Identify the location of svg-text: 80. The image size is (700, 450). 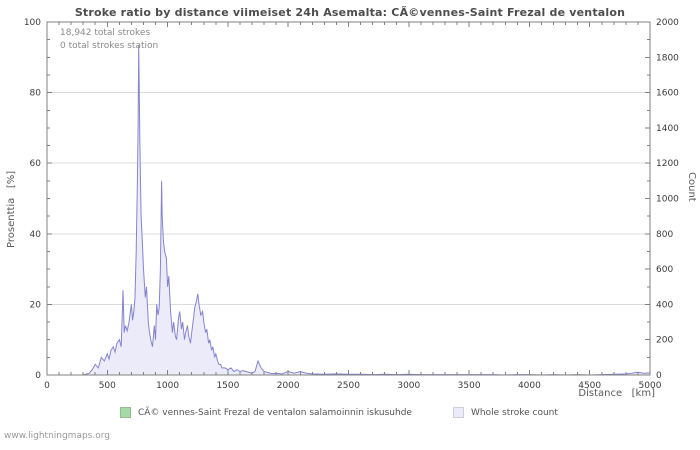
(36, 94).